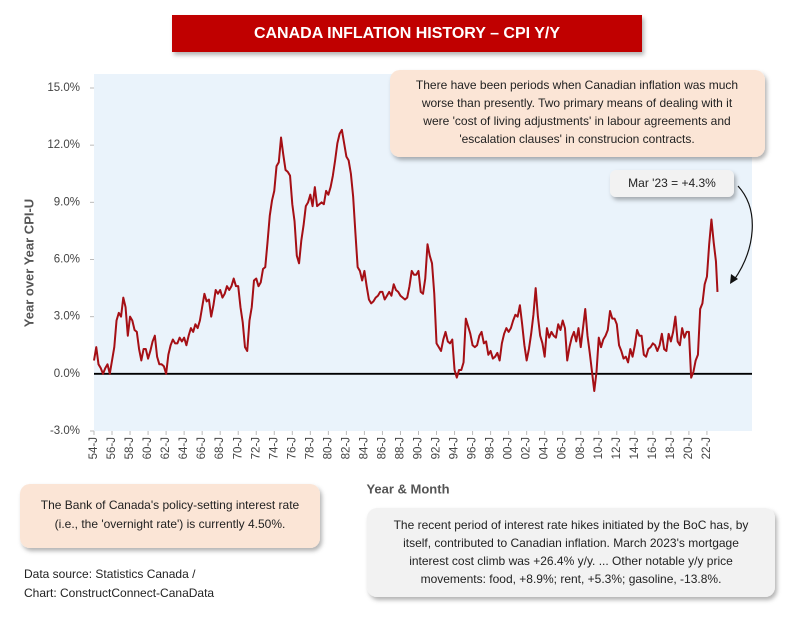 This screenshot has height=622, width=799. Describe the element at coordinates (653, 448) in the screenshot. I see `x-tick-label: 16-J` at that location.